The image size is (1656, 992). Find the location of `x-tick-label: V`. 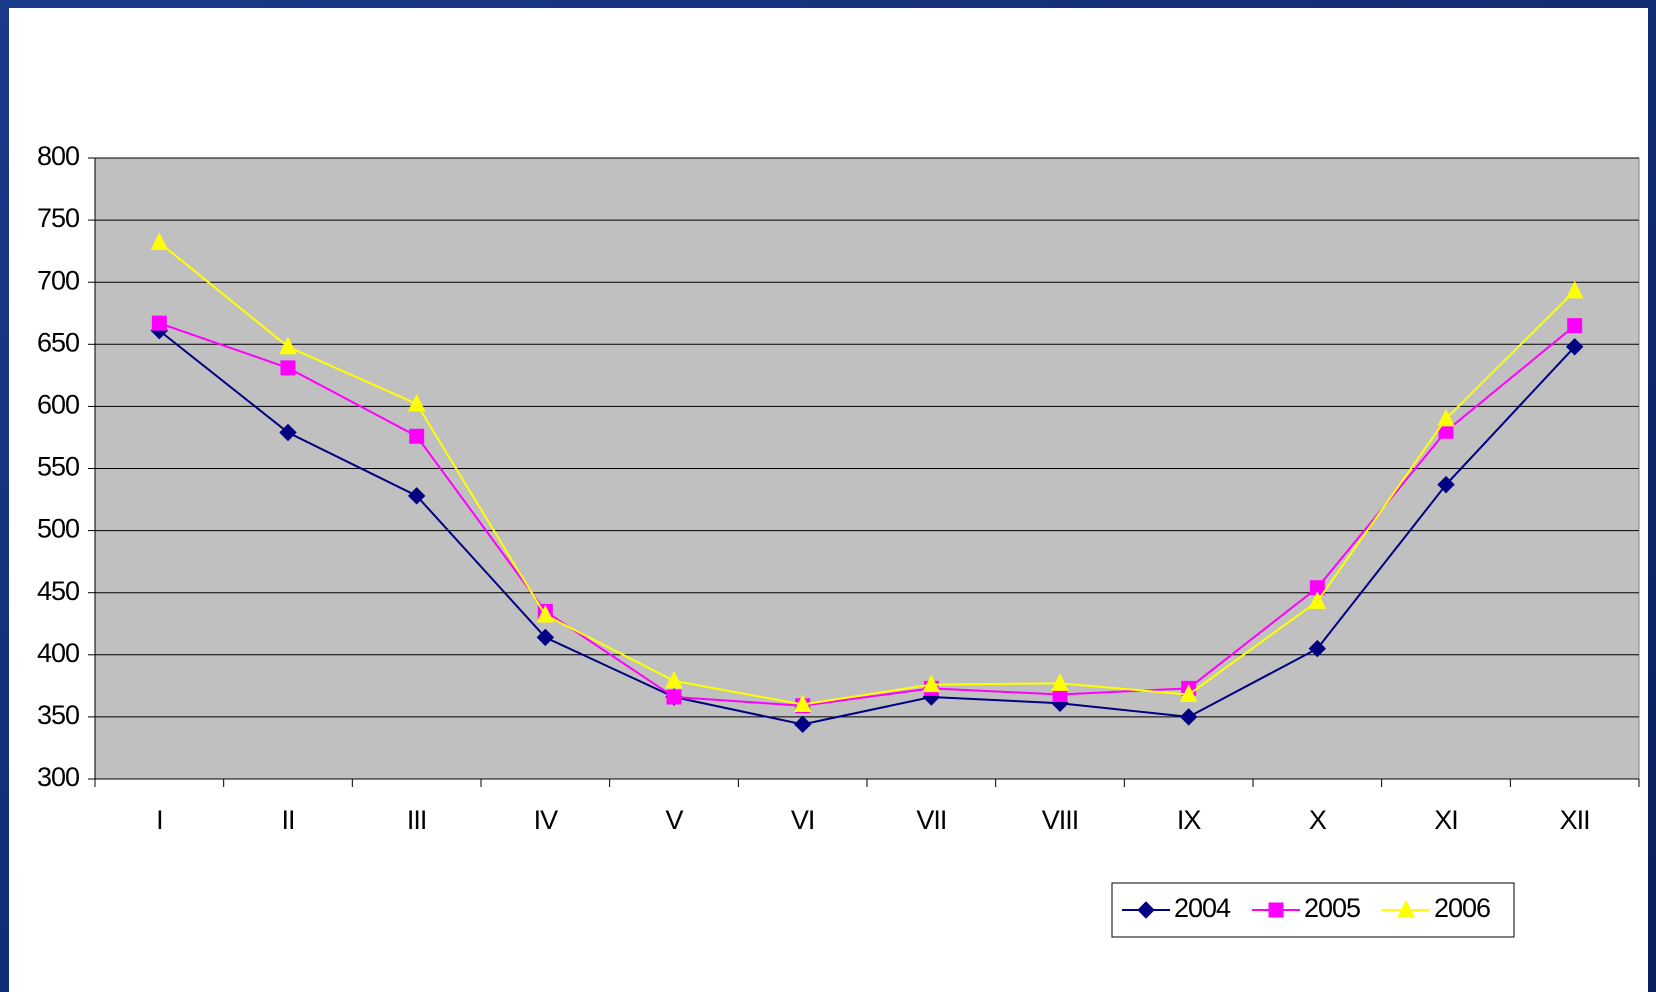

x-tick-label: V is located at coordinates (674, 820).